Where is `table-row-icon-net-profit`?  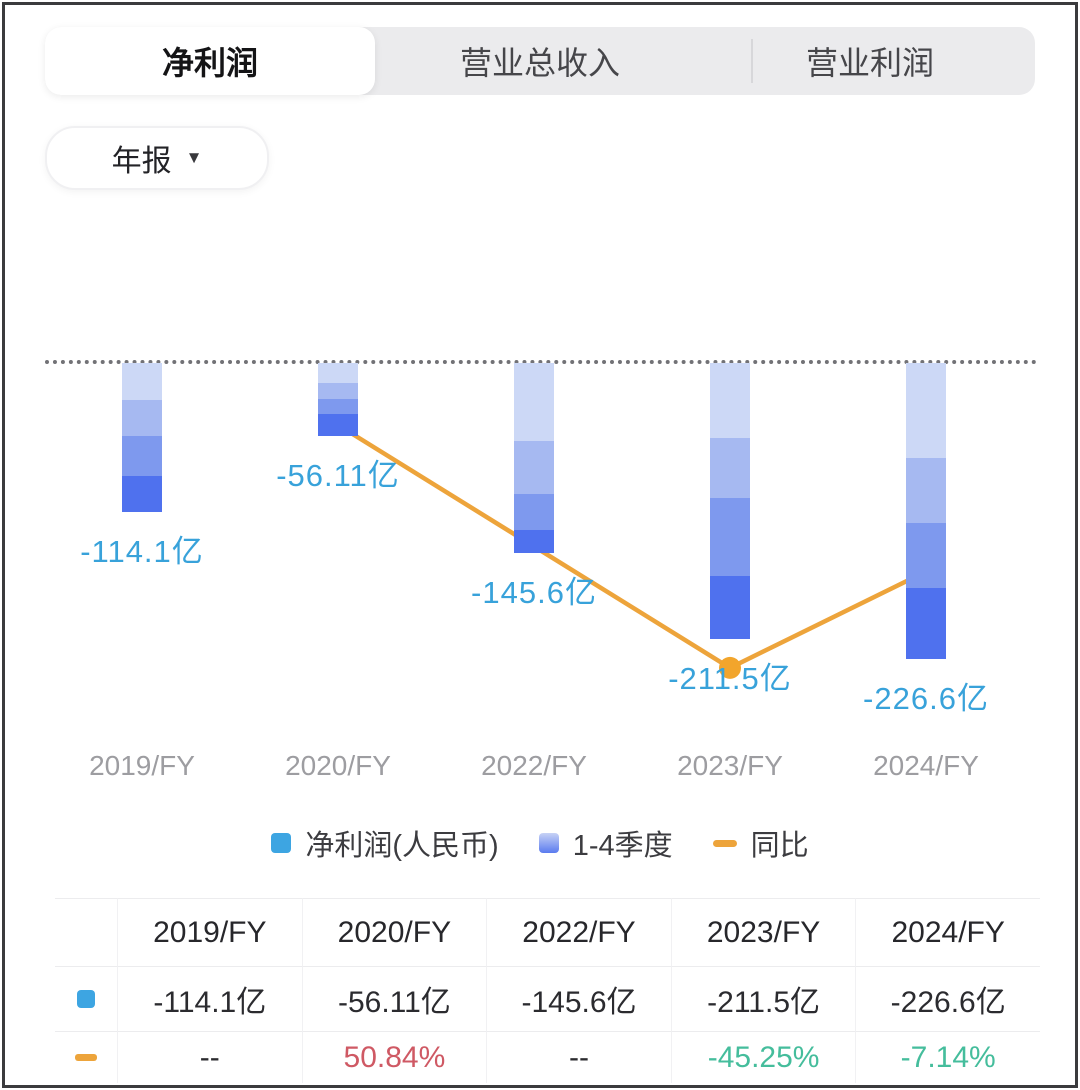 table-row-icon-net-profit is located at coordinates (86, 998).